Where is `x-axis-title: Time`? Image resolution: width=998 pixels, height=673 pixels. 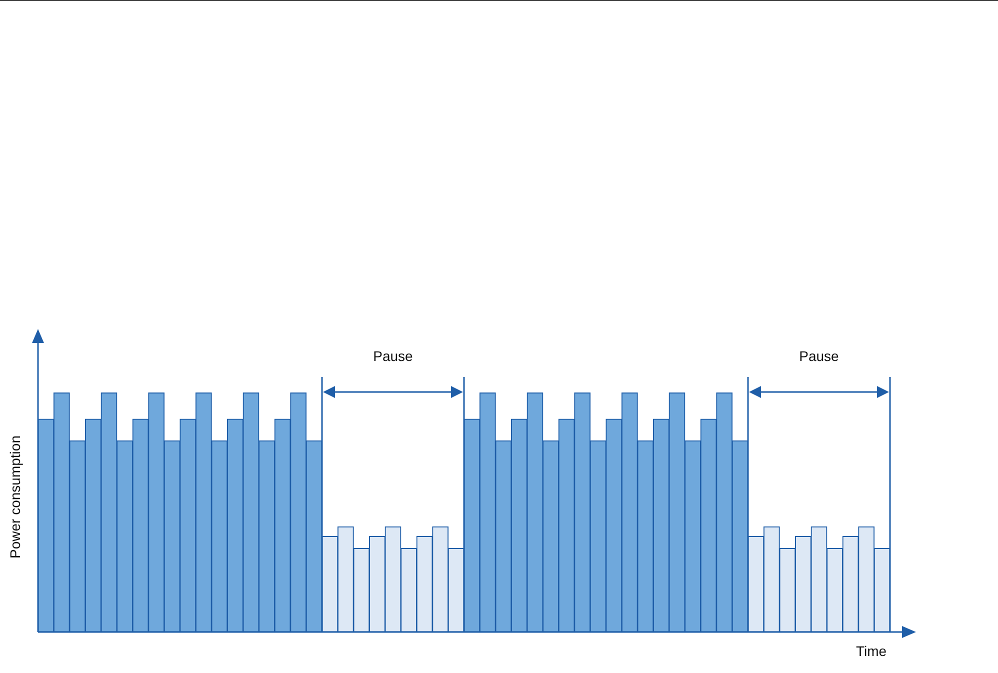
x-axis-title: Time is located at coordinates (871, 651).